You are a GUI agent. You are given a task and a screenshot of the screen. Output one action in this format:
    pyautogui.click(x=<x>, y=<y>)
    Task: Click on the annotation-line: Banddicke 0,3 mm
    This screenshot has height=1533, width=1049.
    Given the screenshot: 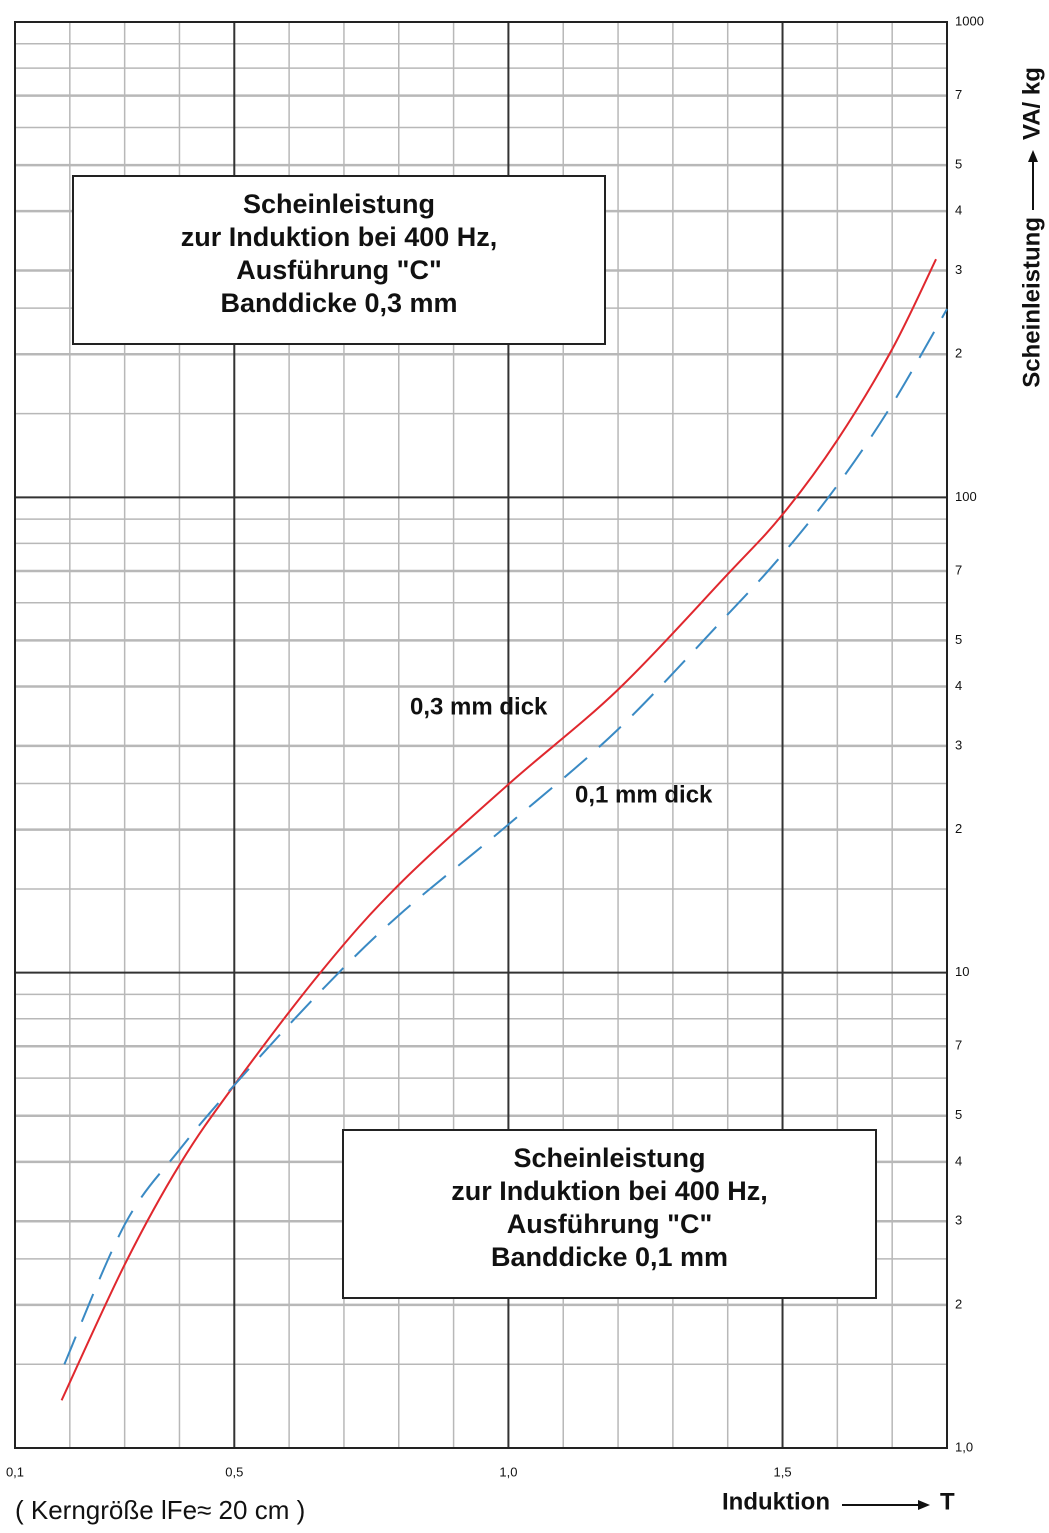 What is the action you would take?
    pyautogui.click(x=338, y=303)
    